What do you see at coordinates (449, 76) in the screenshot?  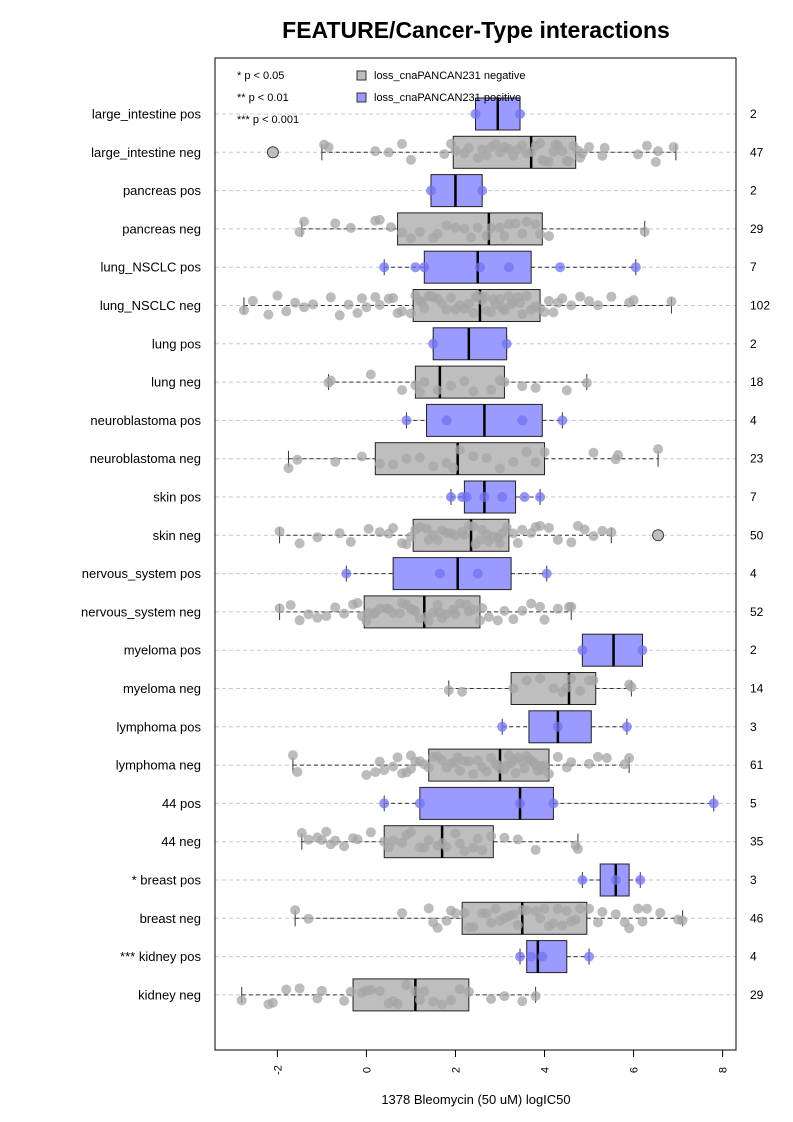 I see `legend-label: loss_cnaPANCAN231 negative` at bounding box center [449, 76].